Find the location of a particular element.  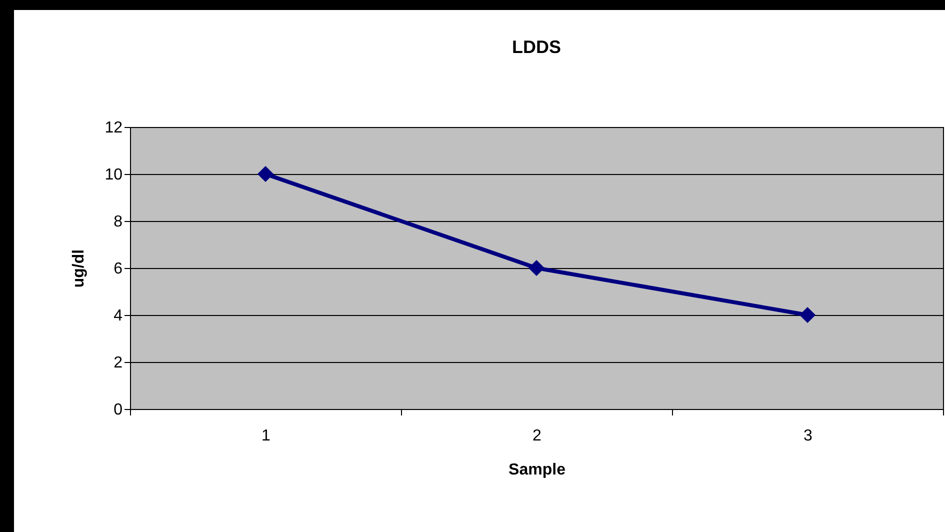

x-tick-label: 2 is located at coordinates (537, 436).